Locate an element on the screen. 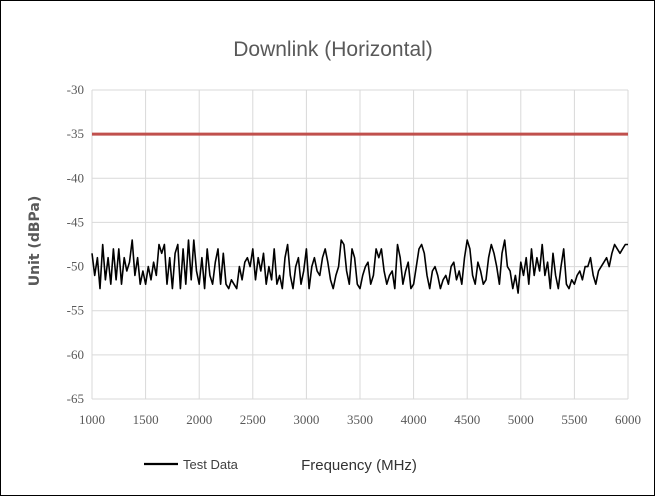 Image resolution: width=655 pixels, height=496 pixels. x-tick-label: 5500 is located at coordinates (574, 419).